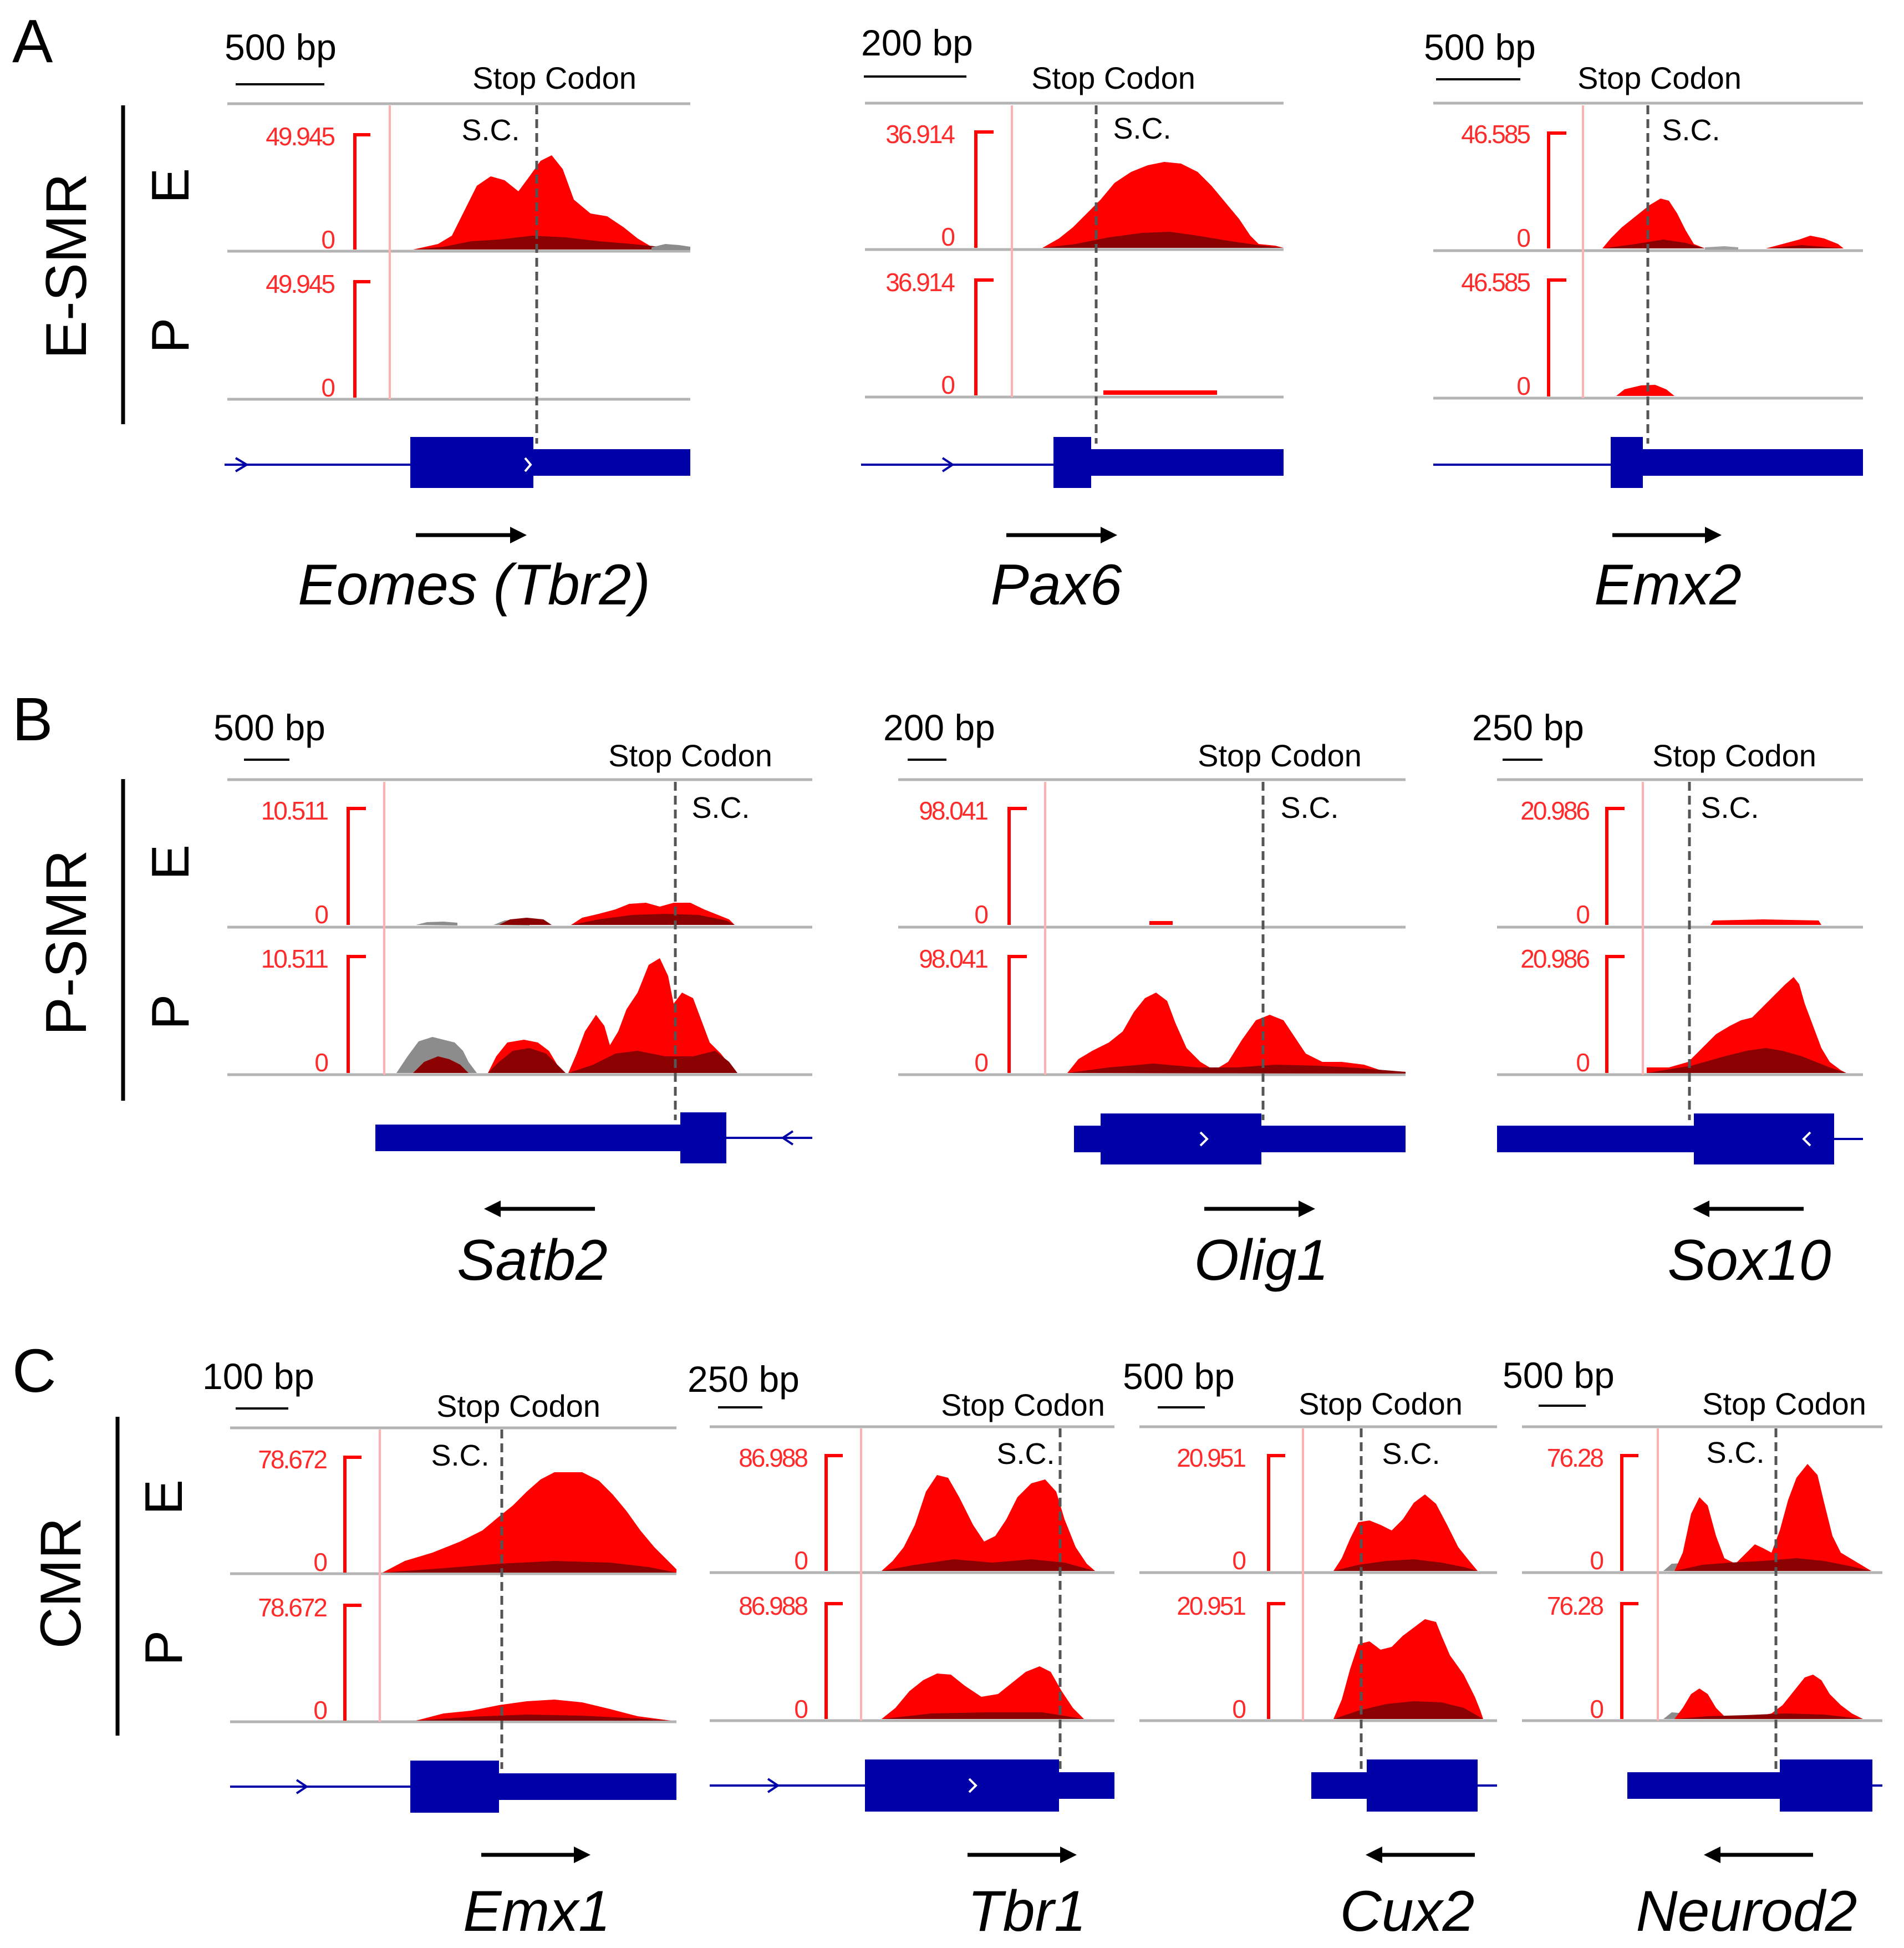 This screenshot has height=1948, width=1904. Describe the element at coordinates (671, 247) in the screenshot. I see `signal-gray-e` at that location.